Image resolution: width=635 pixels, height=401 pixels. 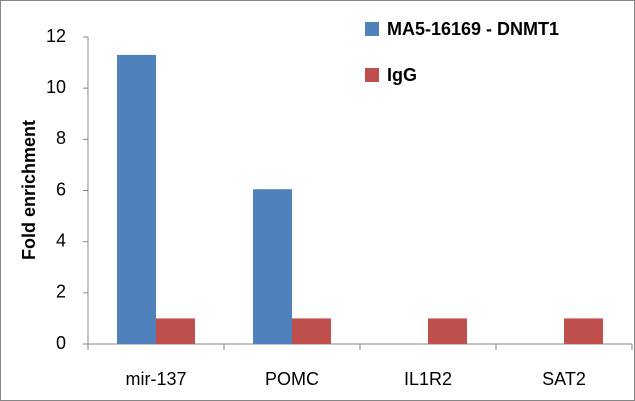 I want to click on y-tick-label: 12, so click(x=56, y=36).